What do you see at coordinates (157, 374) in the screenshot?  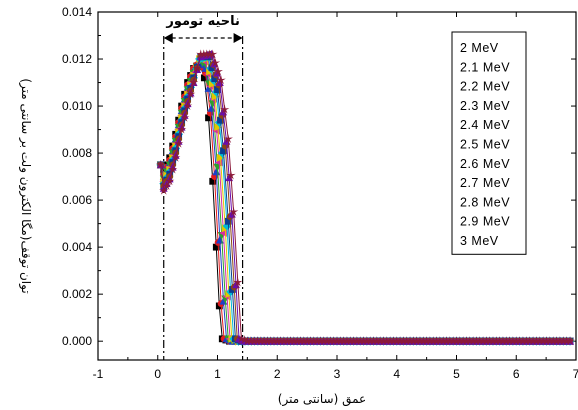 I see `x-tick-label: 0` at bounding box center [157, 374].